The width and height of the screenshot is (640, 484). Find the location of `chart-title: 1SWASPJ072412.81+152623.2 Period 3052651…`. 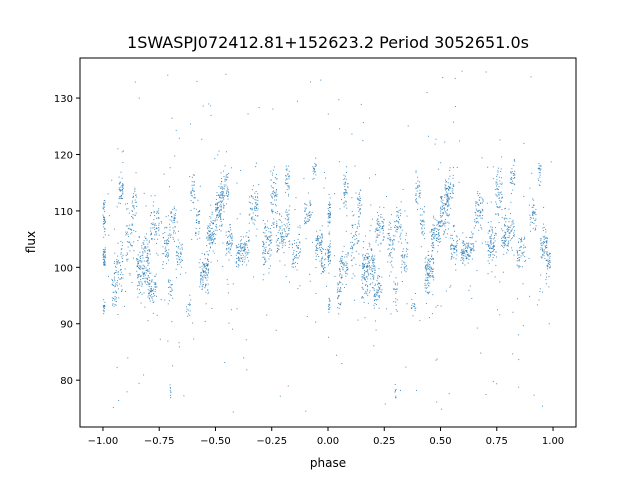

chart-title: 1SWASPJ072412.81+152623.2 Period 3052651… is located at coordinates (328, 42).